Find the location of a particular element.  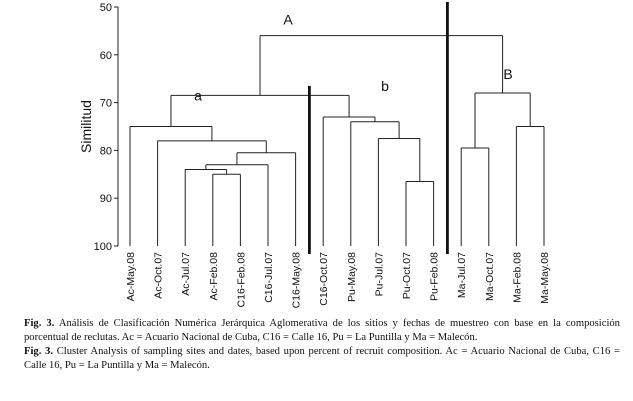

leaf-label: C16-Jul.07 is located at coordinates (269, 277).